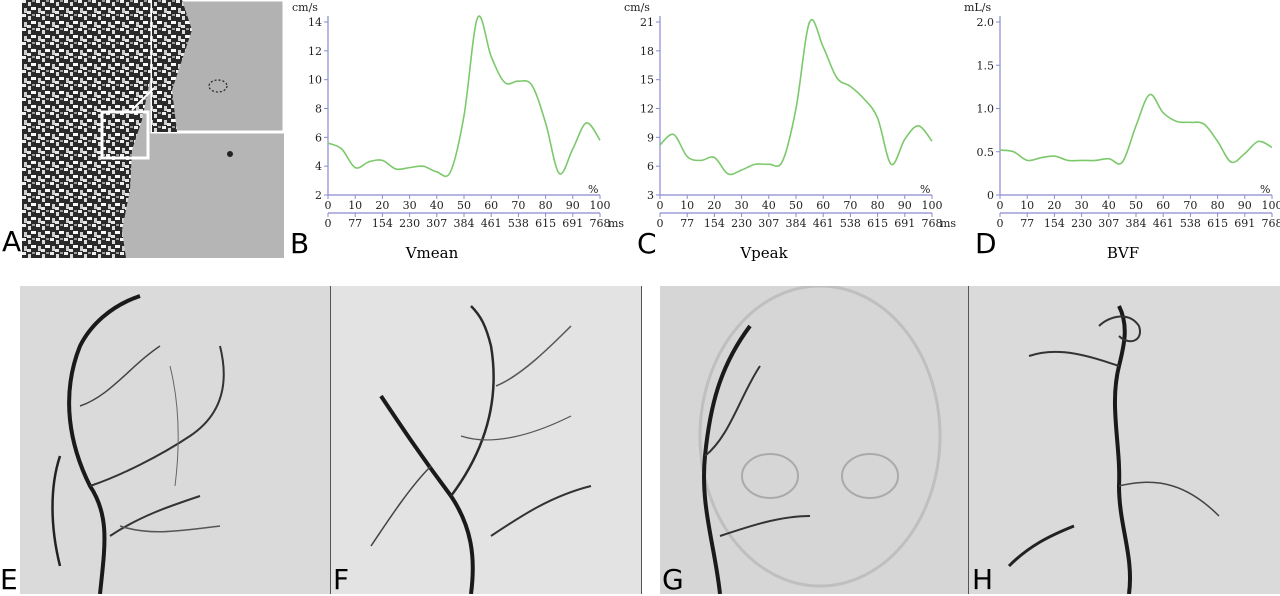 Image resolution: width=1280 pixels, height=596 pixels. I want to click on panel-letter-e: E, so click(9, 579).